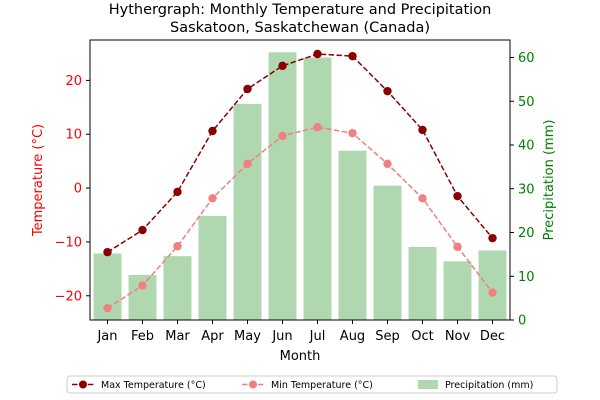 The width and height of the screenshot is (600, 400). What do you see at coordinates (428, 384) in the screenshot?
I see `precipitation-legend-swatch` at bounding box center [428, 384].